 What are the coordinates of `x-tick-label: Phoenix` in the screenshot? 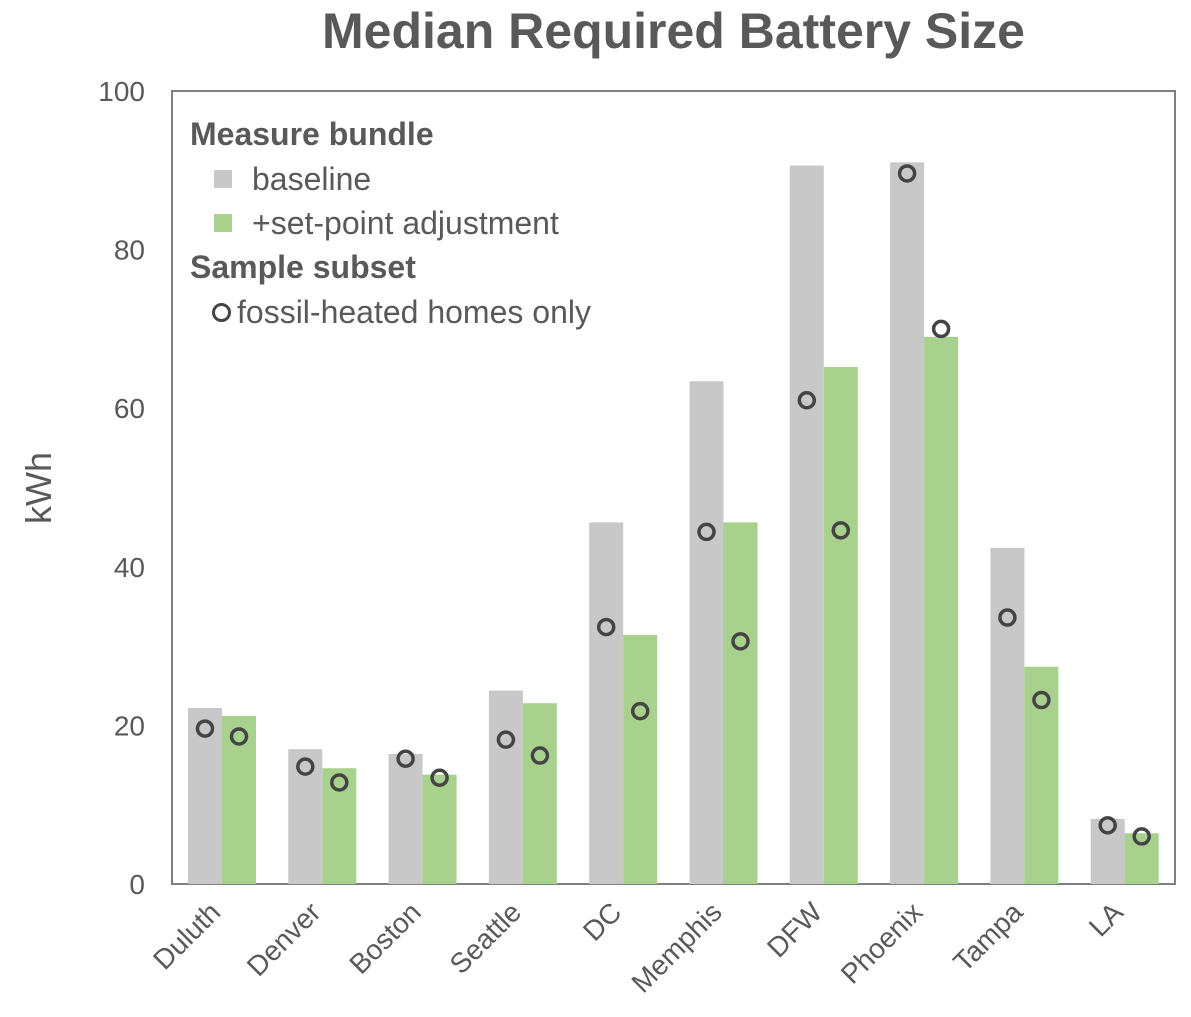 It's located at (881, 942).